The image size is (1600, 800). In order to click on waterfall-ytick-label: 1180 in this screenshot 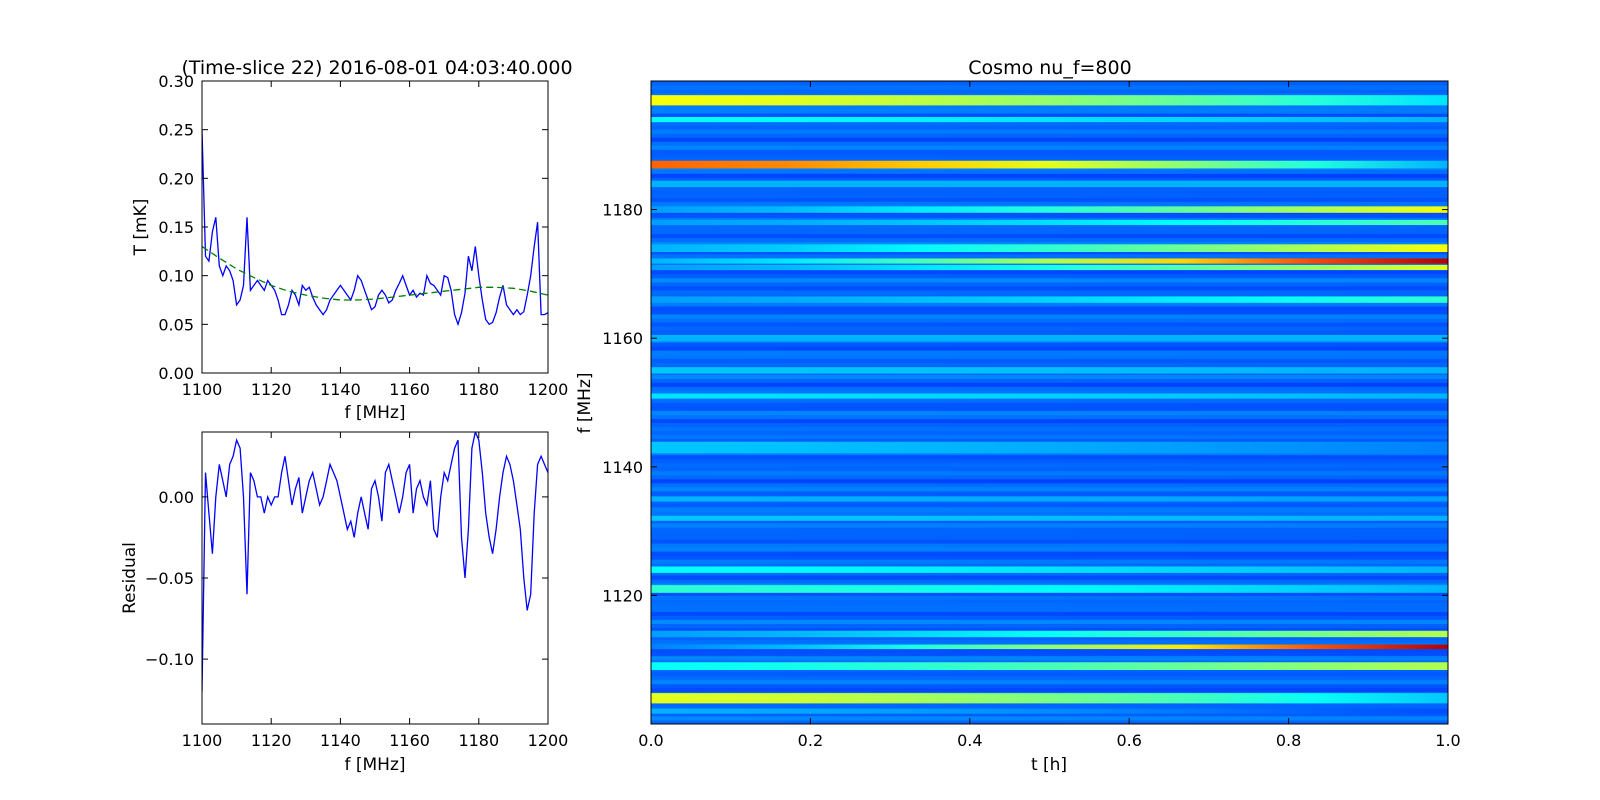, I will do `click(622, 210)`.